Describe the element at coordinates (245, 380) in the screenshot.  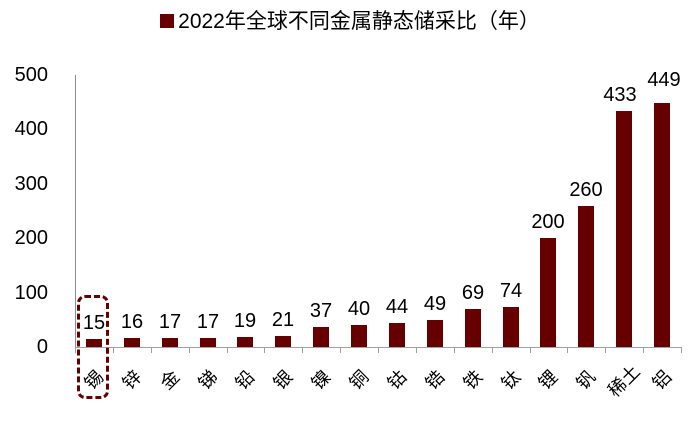
I see `x-category-label: 铅` at that location.